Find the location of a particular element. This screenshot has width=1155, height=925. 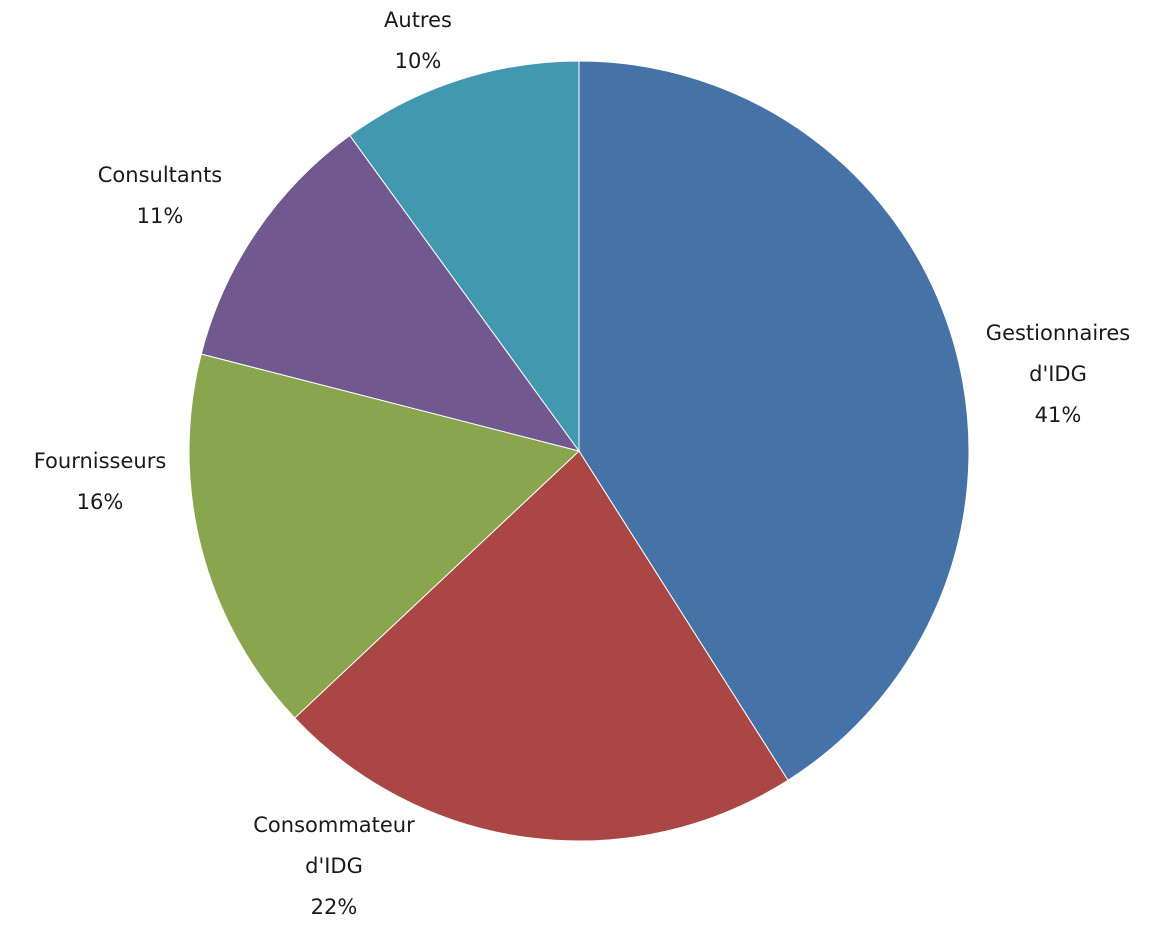

data-label-category: Consultants is located at coordinates (160, 175).